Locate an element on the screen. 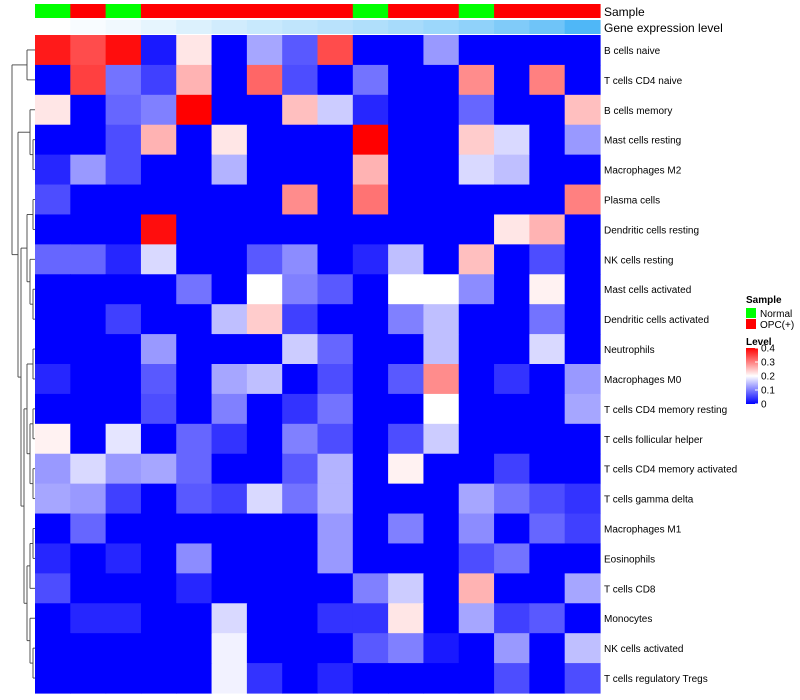  row-label: Dendritic cells activated is located at coordinates (656, 320).